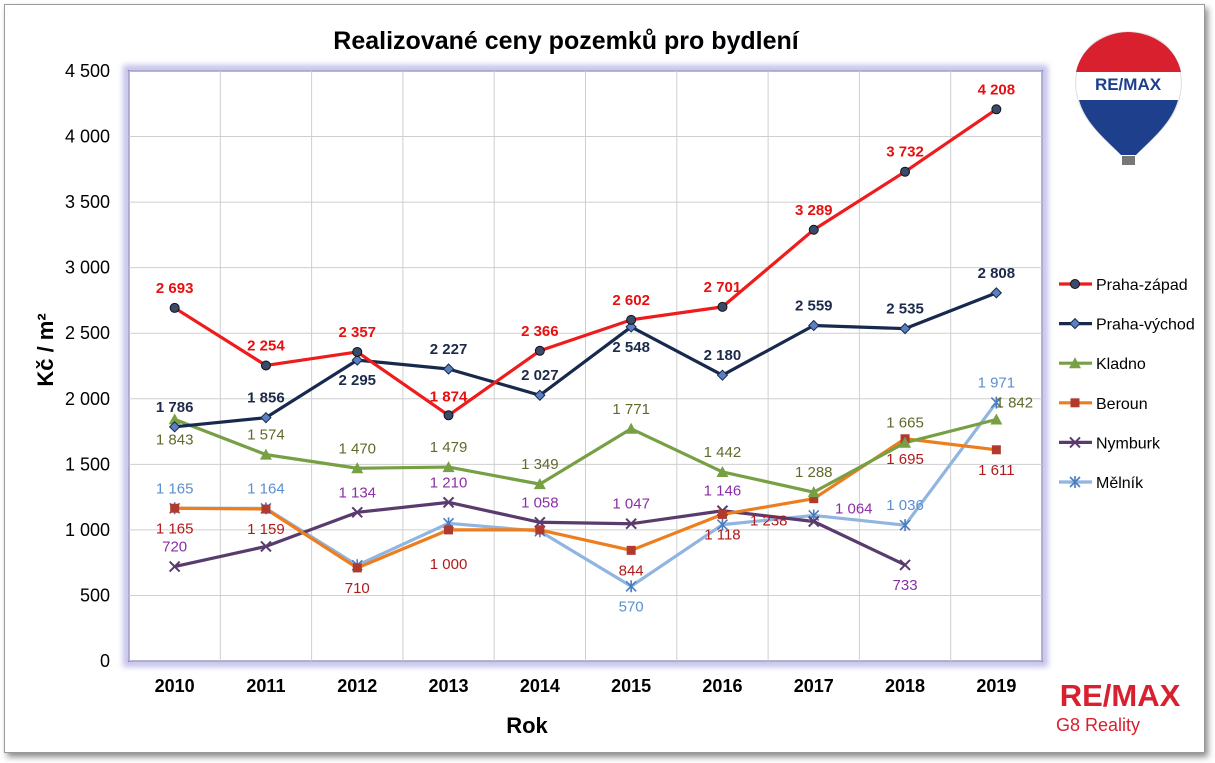 Image resolution: width=1215 pixels, height=763 pixels. Describe the element at coordinates (175, 288) in the screenshot. I see `data-label: 2 693` at that location.